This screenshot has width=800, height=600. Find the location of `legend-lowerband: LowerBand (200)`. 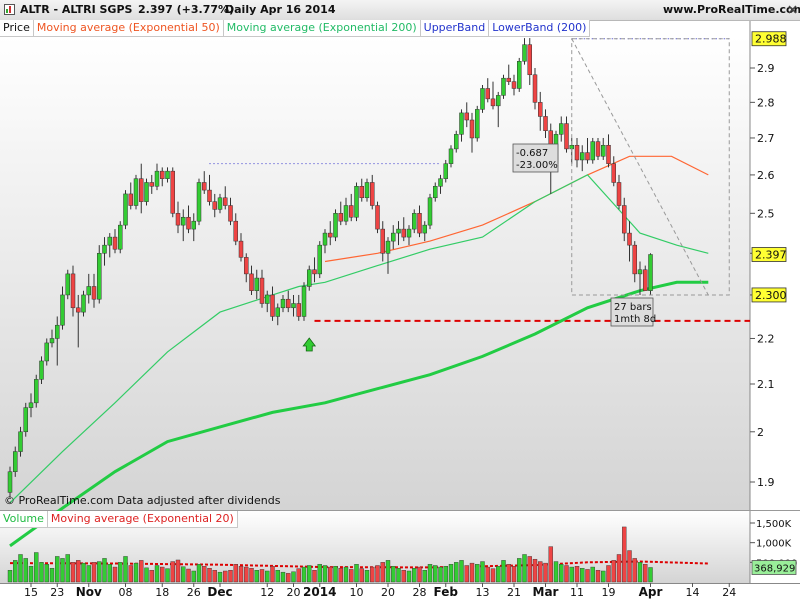

legend-lowerband: LowerBand (200) is located at coordinates (540, 28).